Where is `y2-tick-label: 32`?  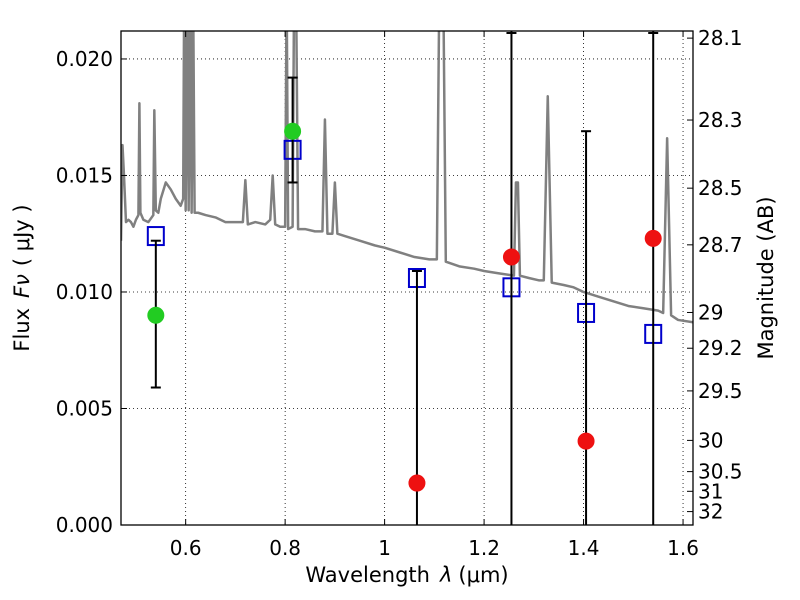 y2-tick-label: 32 is located at coordinates (710, 512).